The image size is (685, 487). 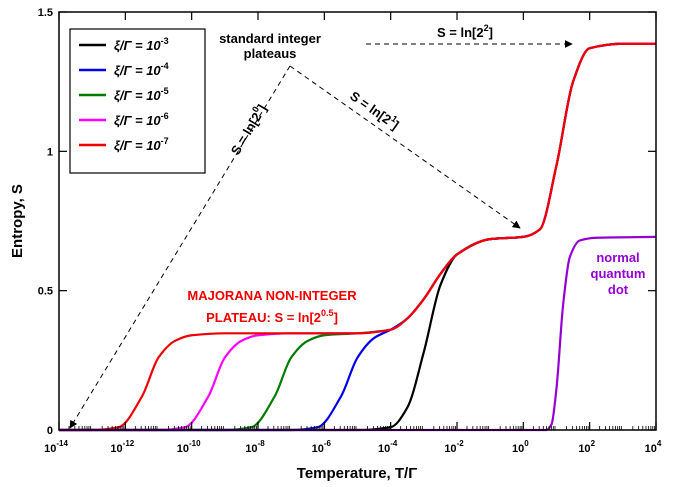 I want to click on x-tick-label: 10⁻¹⁴, so click(x=56, y=447).